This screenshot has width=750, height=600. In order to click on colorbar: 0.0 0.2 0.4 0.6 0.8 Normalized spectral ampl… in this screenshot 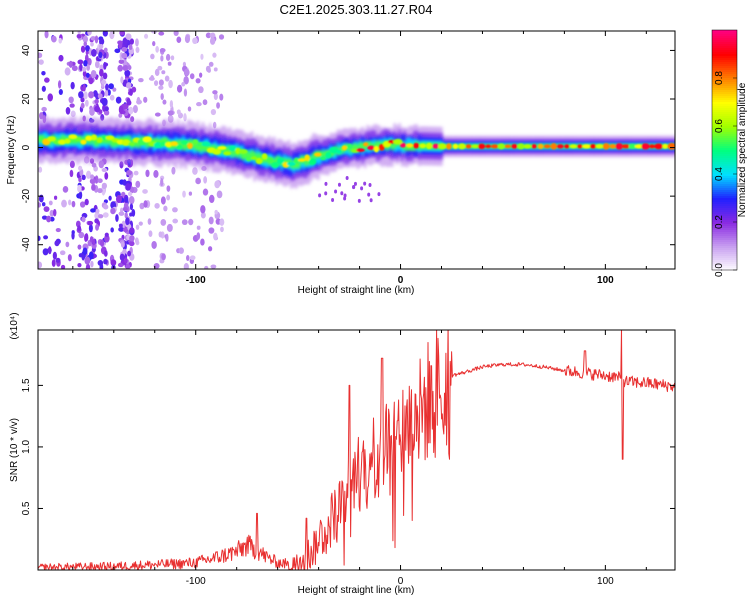, I will do `click(729, 153)`.